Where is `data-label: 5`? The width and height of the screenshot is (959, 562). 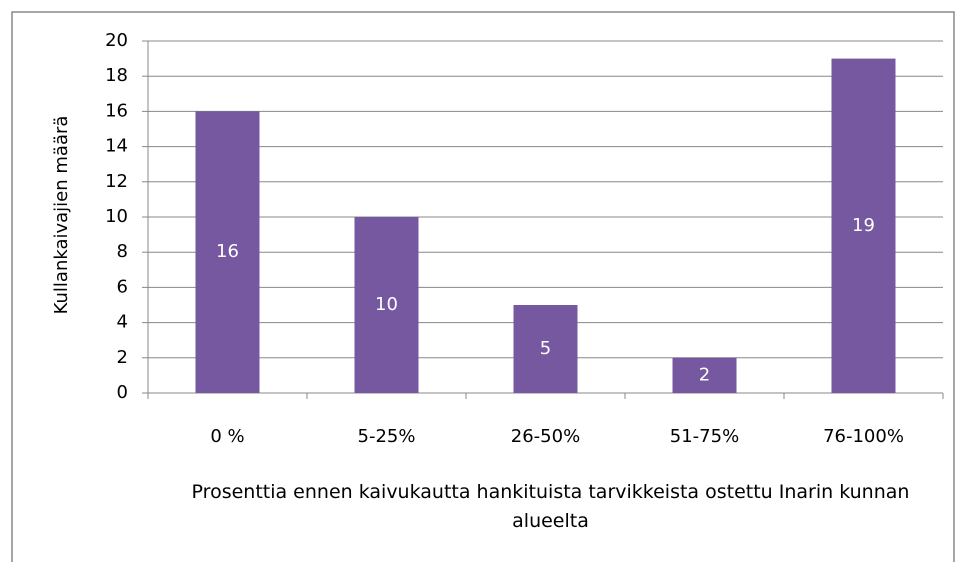 data-label: 5 is located at coordinates (545, 348).